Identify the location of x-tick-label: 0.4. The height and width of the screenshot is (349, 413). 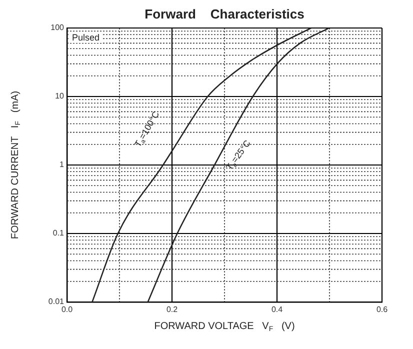
(277, 309).